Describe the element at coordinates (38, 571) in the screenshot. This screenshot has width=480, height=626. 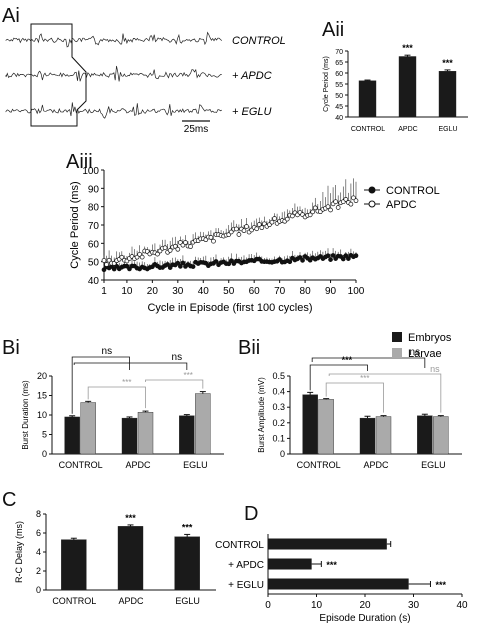
I see `y-tick-label: 2` at that location.